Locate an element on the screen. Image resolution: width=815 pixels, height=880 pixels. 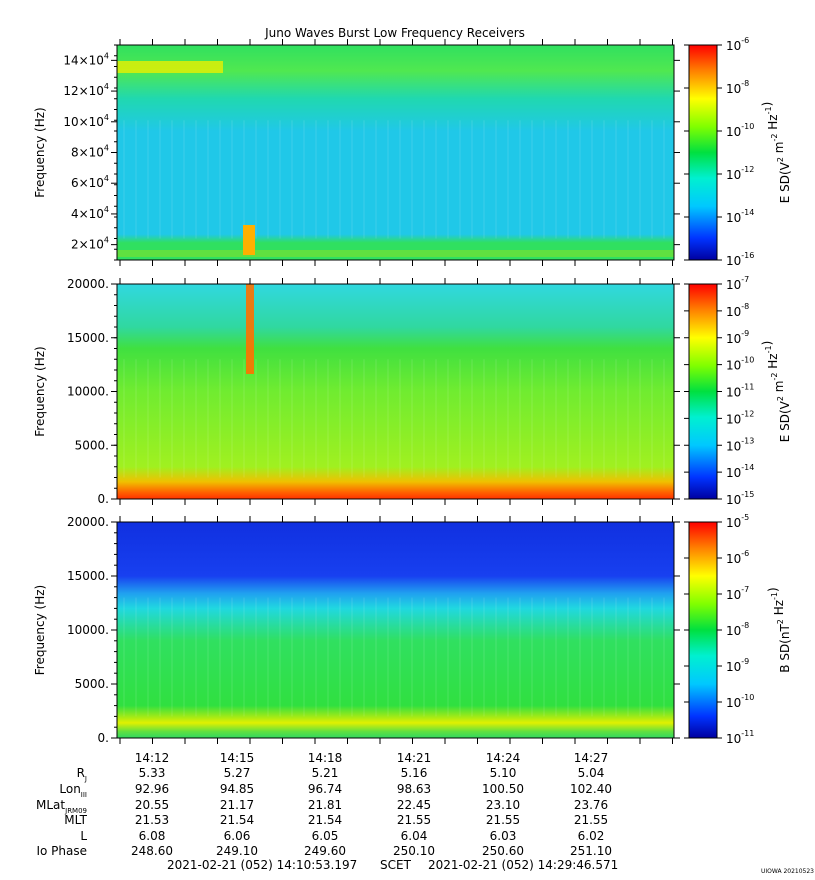
ephemeris-value: 248.60 is located at coordinates (152, 851).